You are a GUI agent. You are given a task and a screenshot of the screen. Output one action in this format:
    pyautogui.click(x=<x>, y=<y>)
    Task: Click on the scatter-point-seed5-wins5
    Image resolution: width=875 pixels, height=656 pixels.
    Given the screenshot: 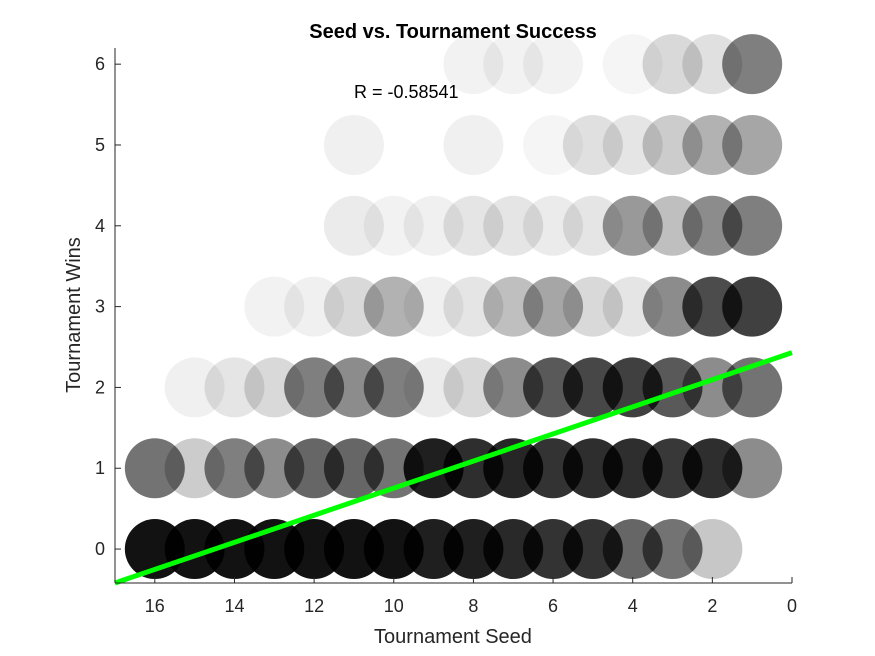 What is the action you would take?
    pyautogui.click(x=592, y=144)
    